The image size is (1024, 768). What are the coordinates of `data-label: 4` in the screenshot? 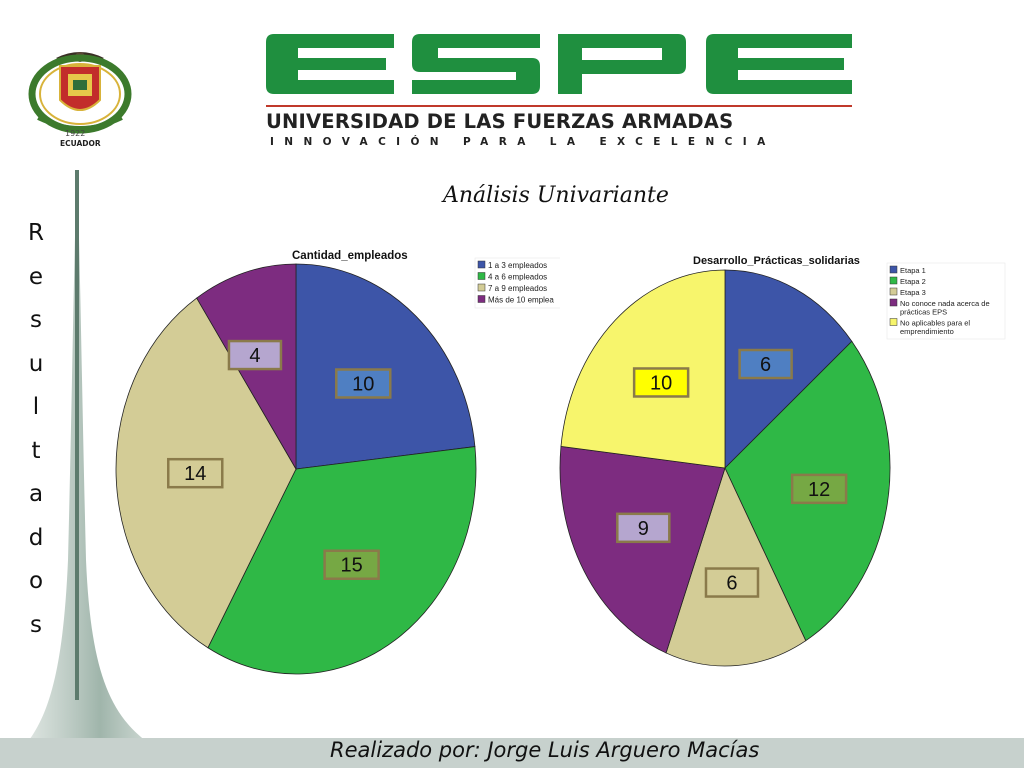 It's located at (254, 356).